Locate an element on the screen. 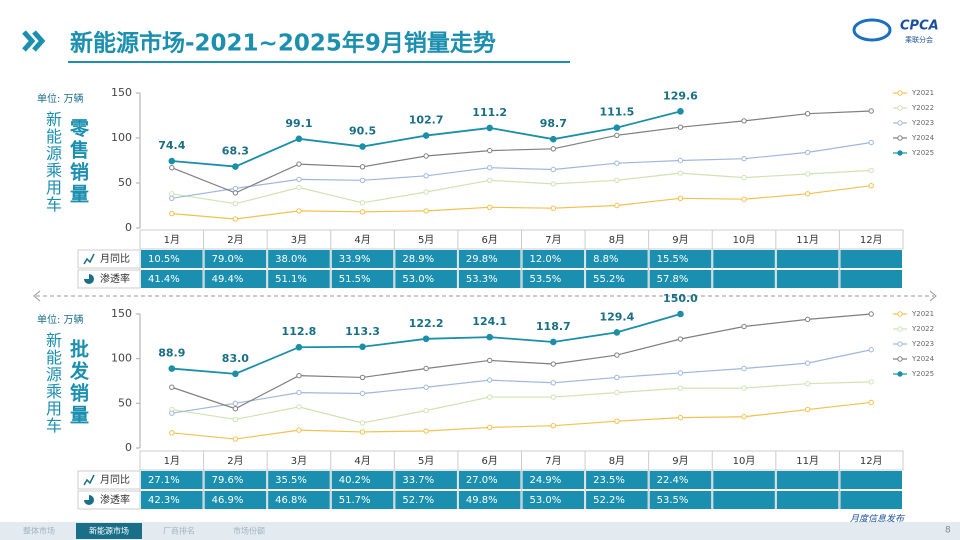 This screenshot has height=540, width=960. footer-tab-label: 厂商排名 is located at coordinates (179, 531).